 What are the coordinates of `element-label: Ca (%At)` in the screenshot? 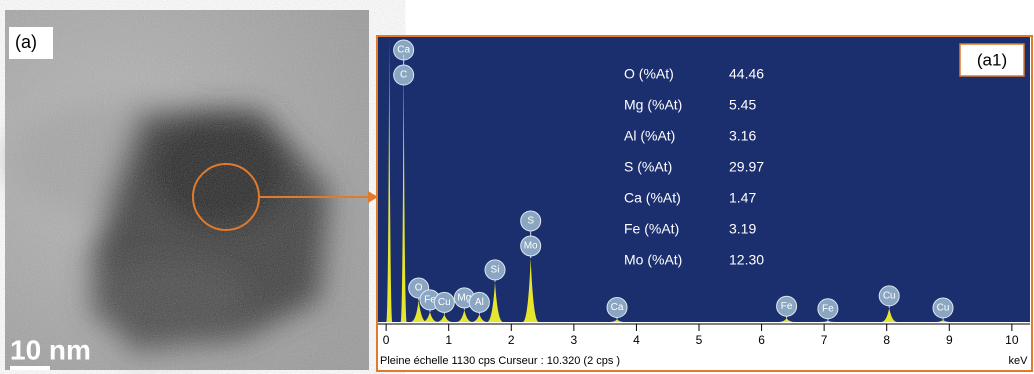 It's located at (652, 198).